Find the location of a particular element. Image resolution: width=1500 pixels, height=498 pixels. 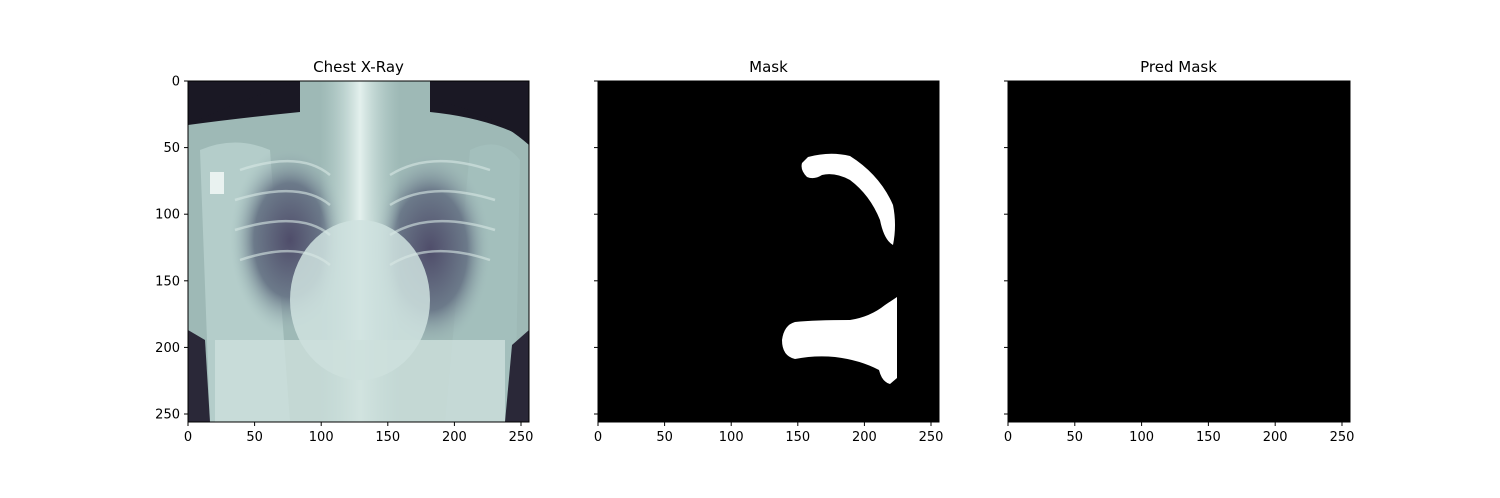

y-tick-label: 0 is located at coordinates (176, 82).